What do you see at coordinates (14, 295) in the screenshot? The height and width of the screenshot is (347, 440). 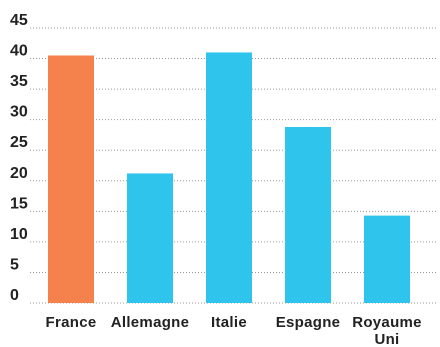 I see `y-tick-label: 0` at bounding box center [14, 295].